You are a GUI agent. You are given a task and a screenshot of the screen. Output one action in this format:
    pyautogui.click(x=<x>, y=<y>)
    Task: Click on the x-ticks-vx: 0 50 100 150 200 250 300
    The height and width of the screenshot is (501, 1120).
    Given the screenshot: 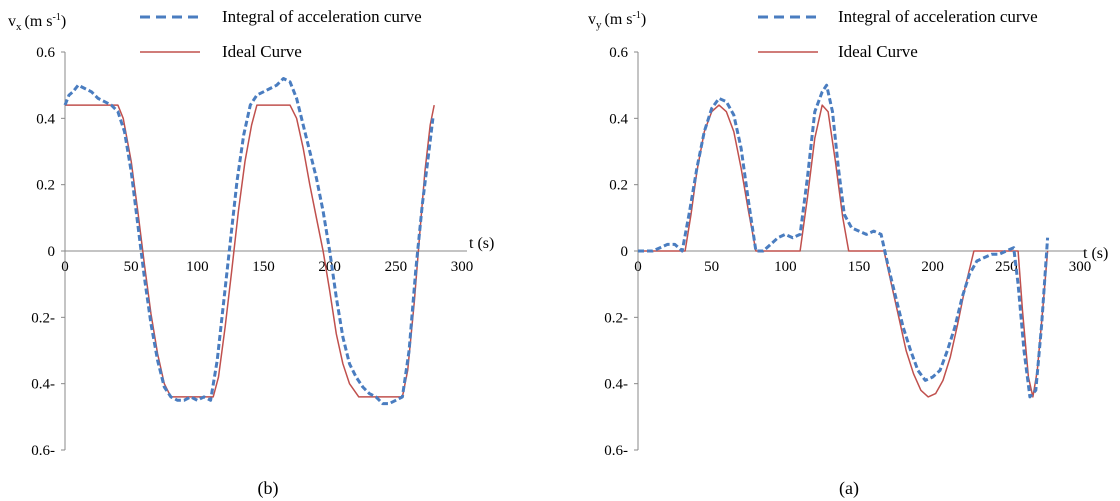 What is the action you would take?
    pyautogui.click(x=267, y=267)
    